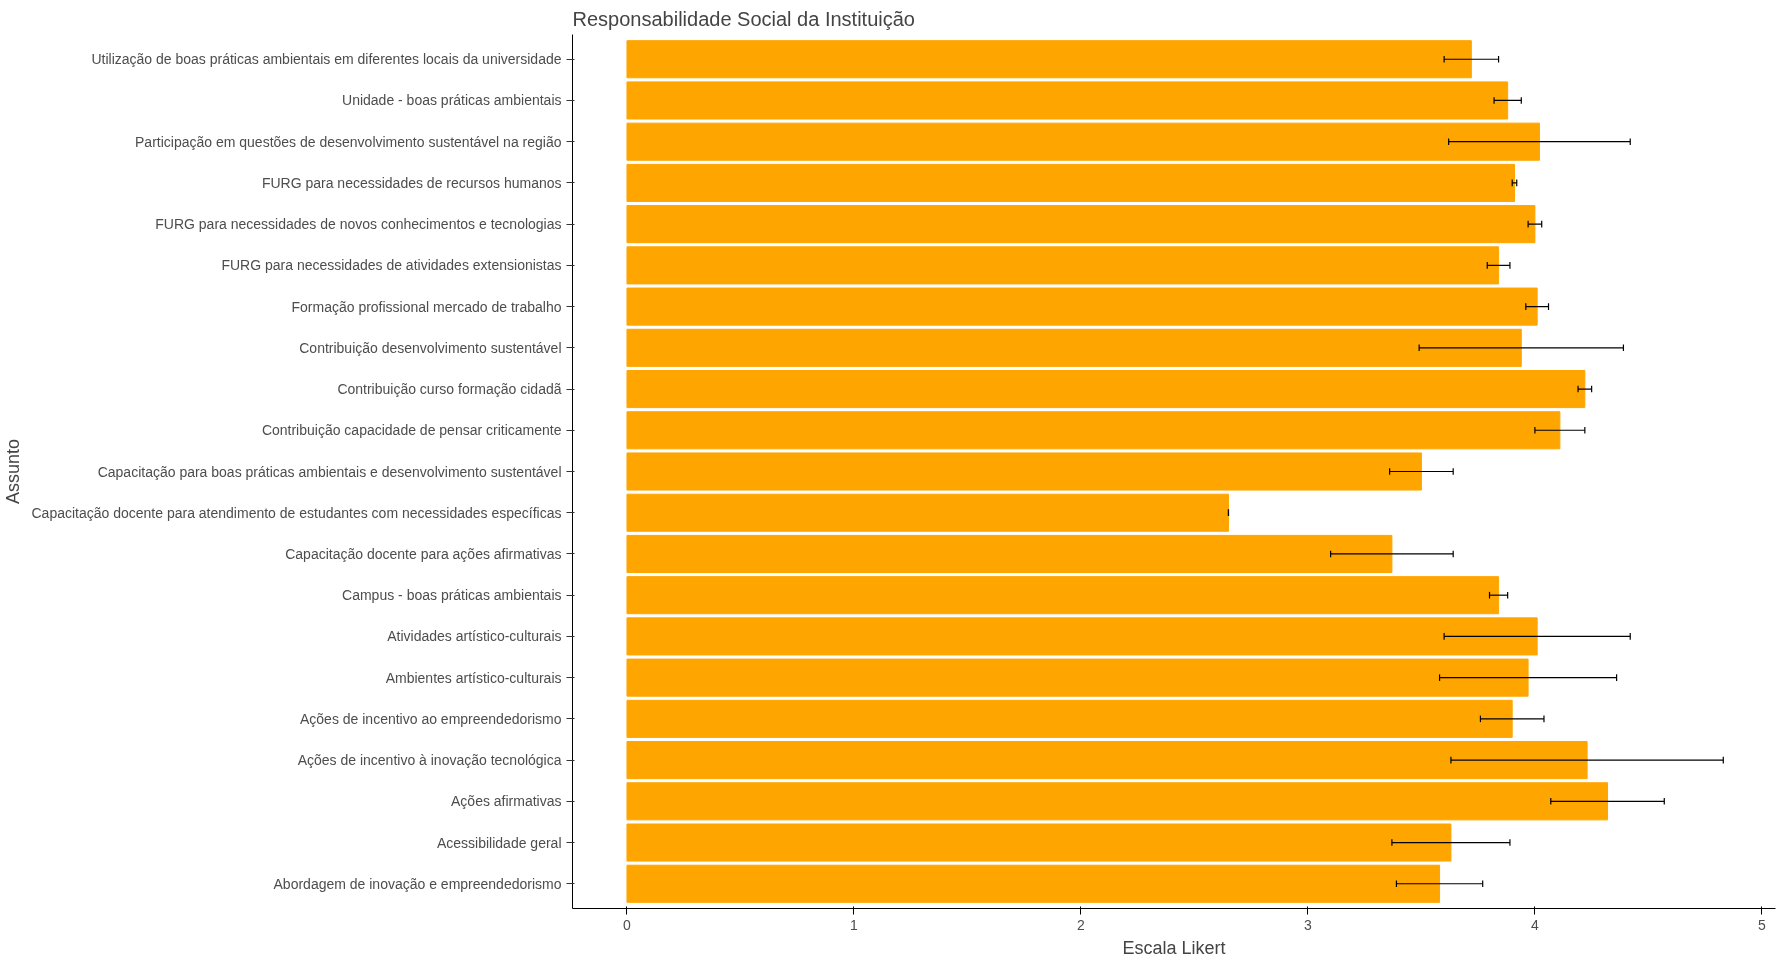 The height and width of the screenshot is (969, 1791). I want to click on y-tick-label: FURG para necessidades de novos conhecimentos e tecnologias, so click(358, 224).